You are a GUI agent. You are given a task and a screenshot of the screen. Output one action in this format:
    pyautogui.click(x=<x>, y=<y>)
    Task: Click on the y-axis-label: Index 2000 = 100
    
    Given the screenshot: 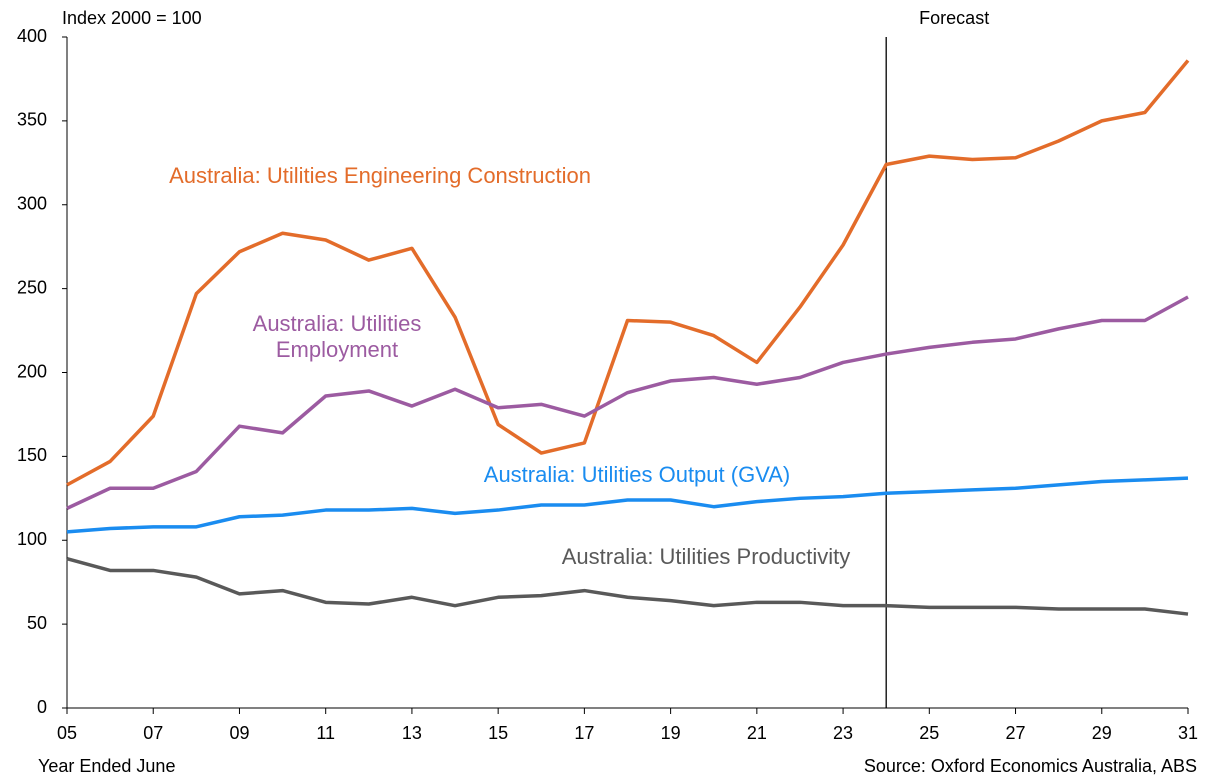 What is the action you would take?
    pyautogui.click(x=132, y=18)
    